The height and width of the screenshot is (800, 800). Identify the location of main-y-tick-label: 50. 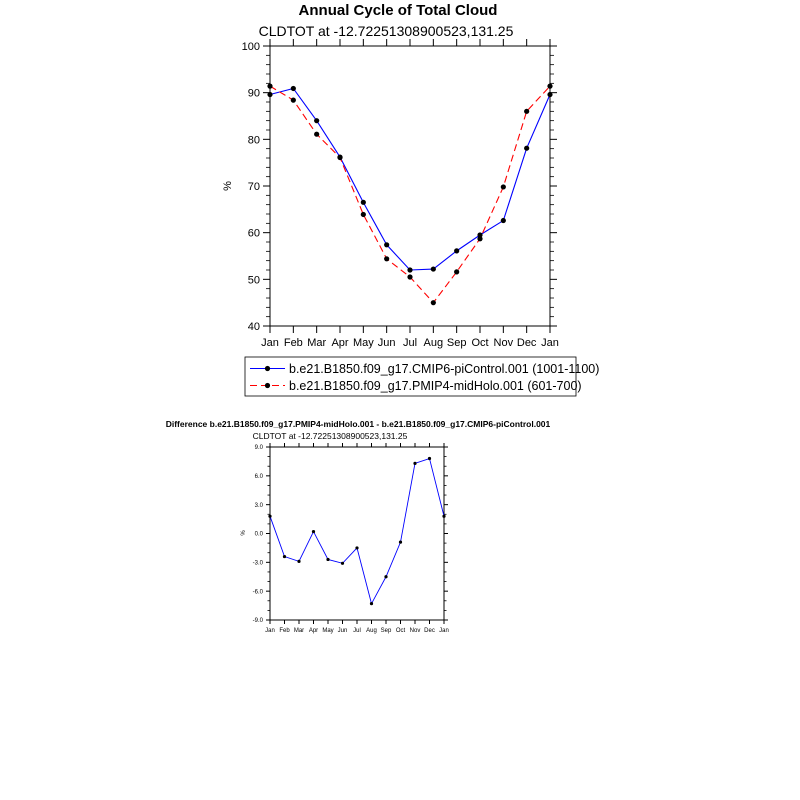
(254, 280).